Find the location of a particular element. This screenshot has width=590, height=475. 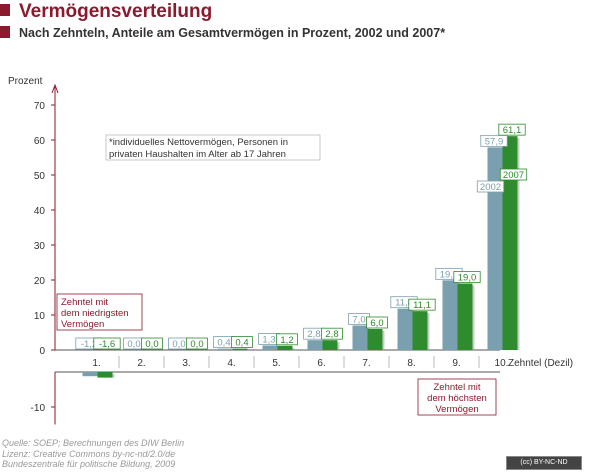

annotation-low-line: dem niedrigsten is located at coordinates (95, 313).